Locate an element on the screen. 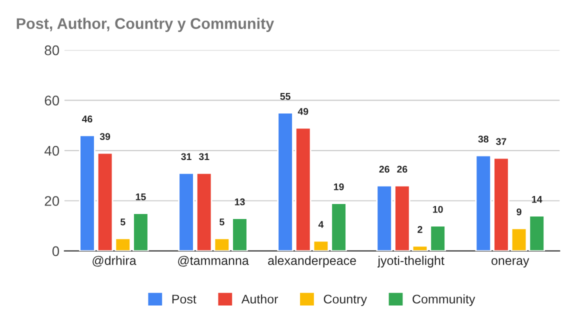 This screenshot has width=586, height=311. y-tick-label: 0 is located at coordinates (56, 251).